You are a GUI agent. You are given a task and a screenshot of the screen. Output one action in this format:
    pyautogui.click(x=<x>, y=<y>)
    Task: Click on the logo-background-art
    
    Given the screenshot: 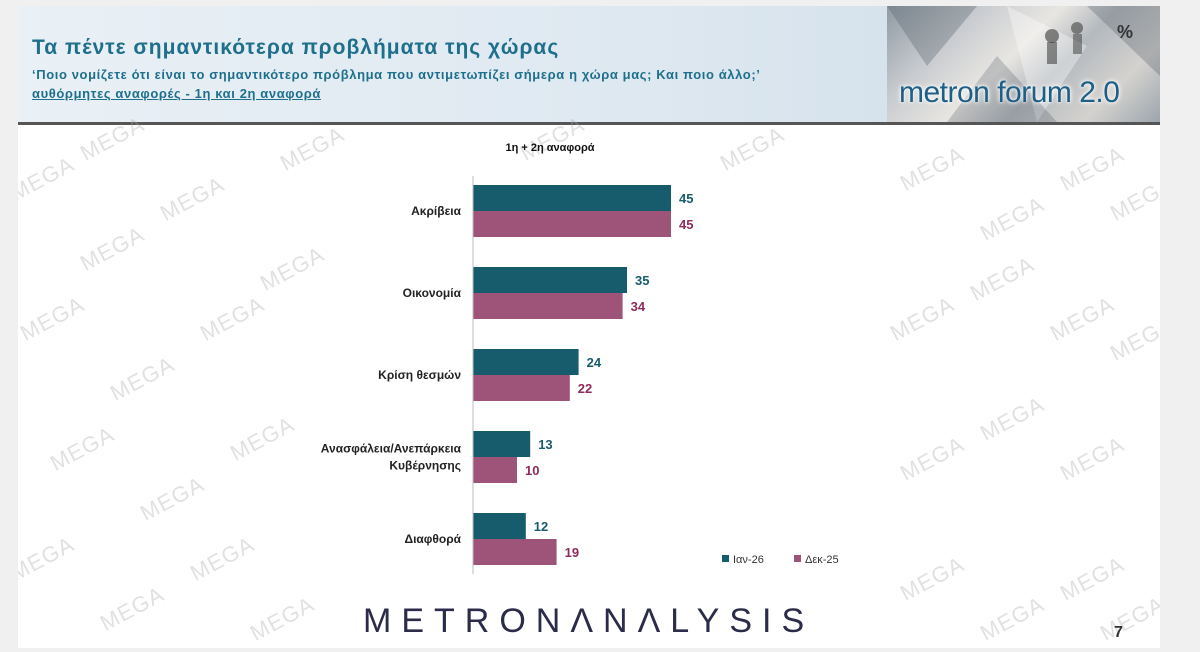 What is the action you would take?
    pyautogui.click(x=1023, y=64)
    